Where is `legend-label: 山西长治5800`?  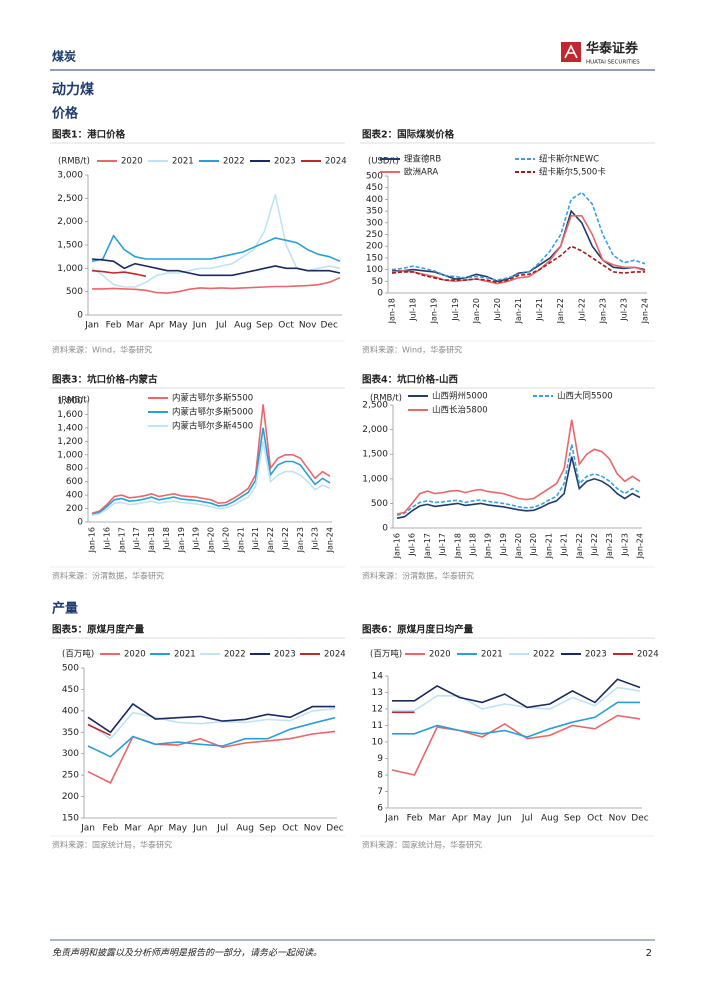
legend-label: 山西长治5800 is located at coordinates (460, 410).